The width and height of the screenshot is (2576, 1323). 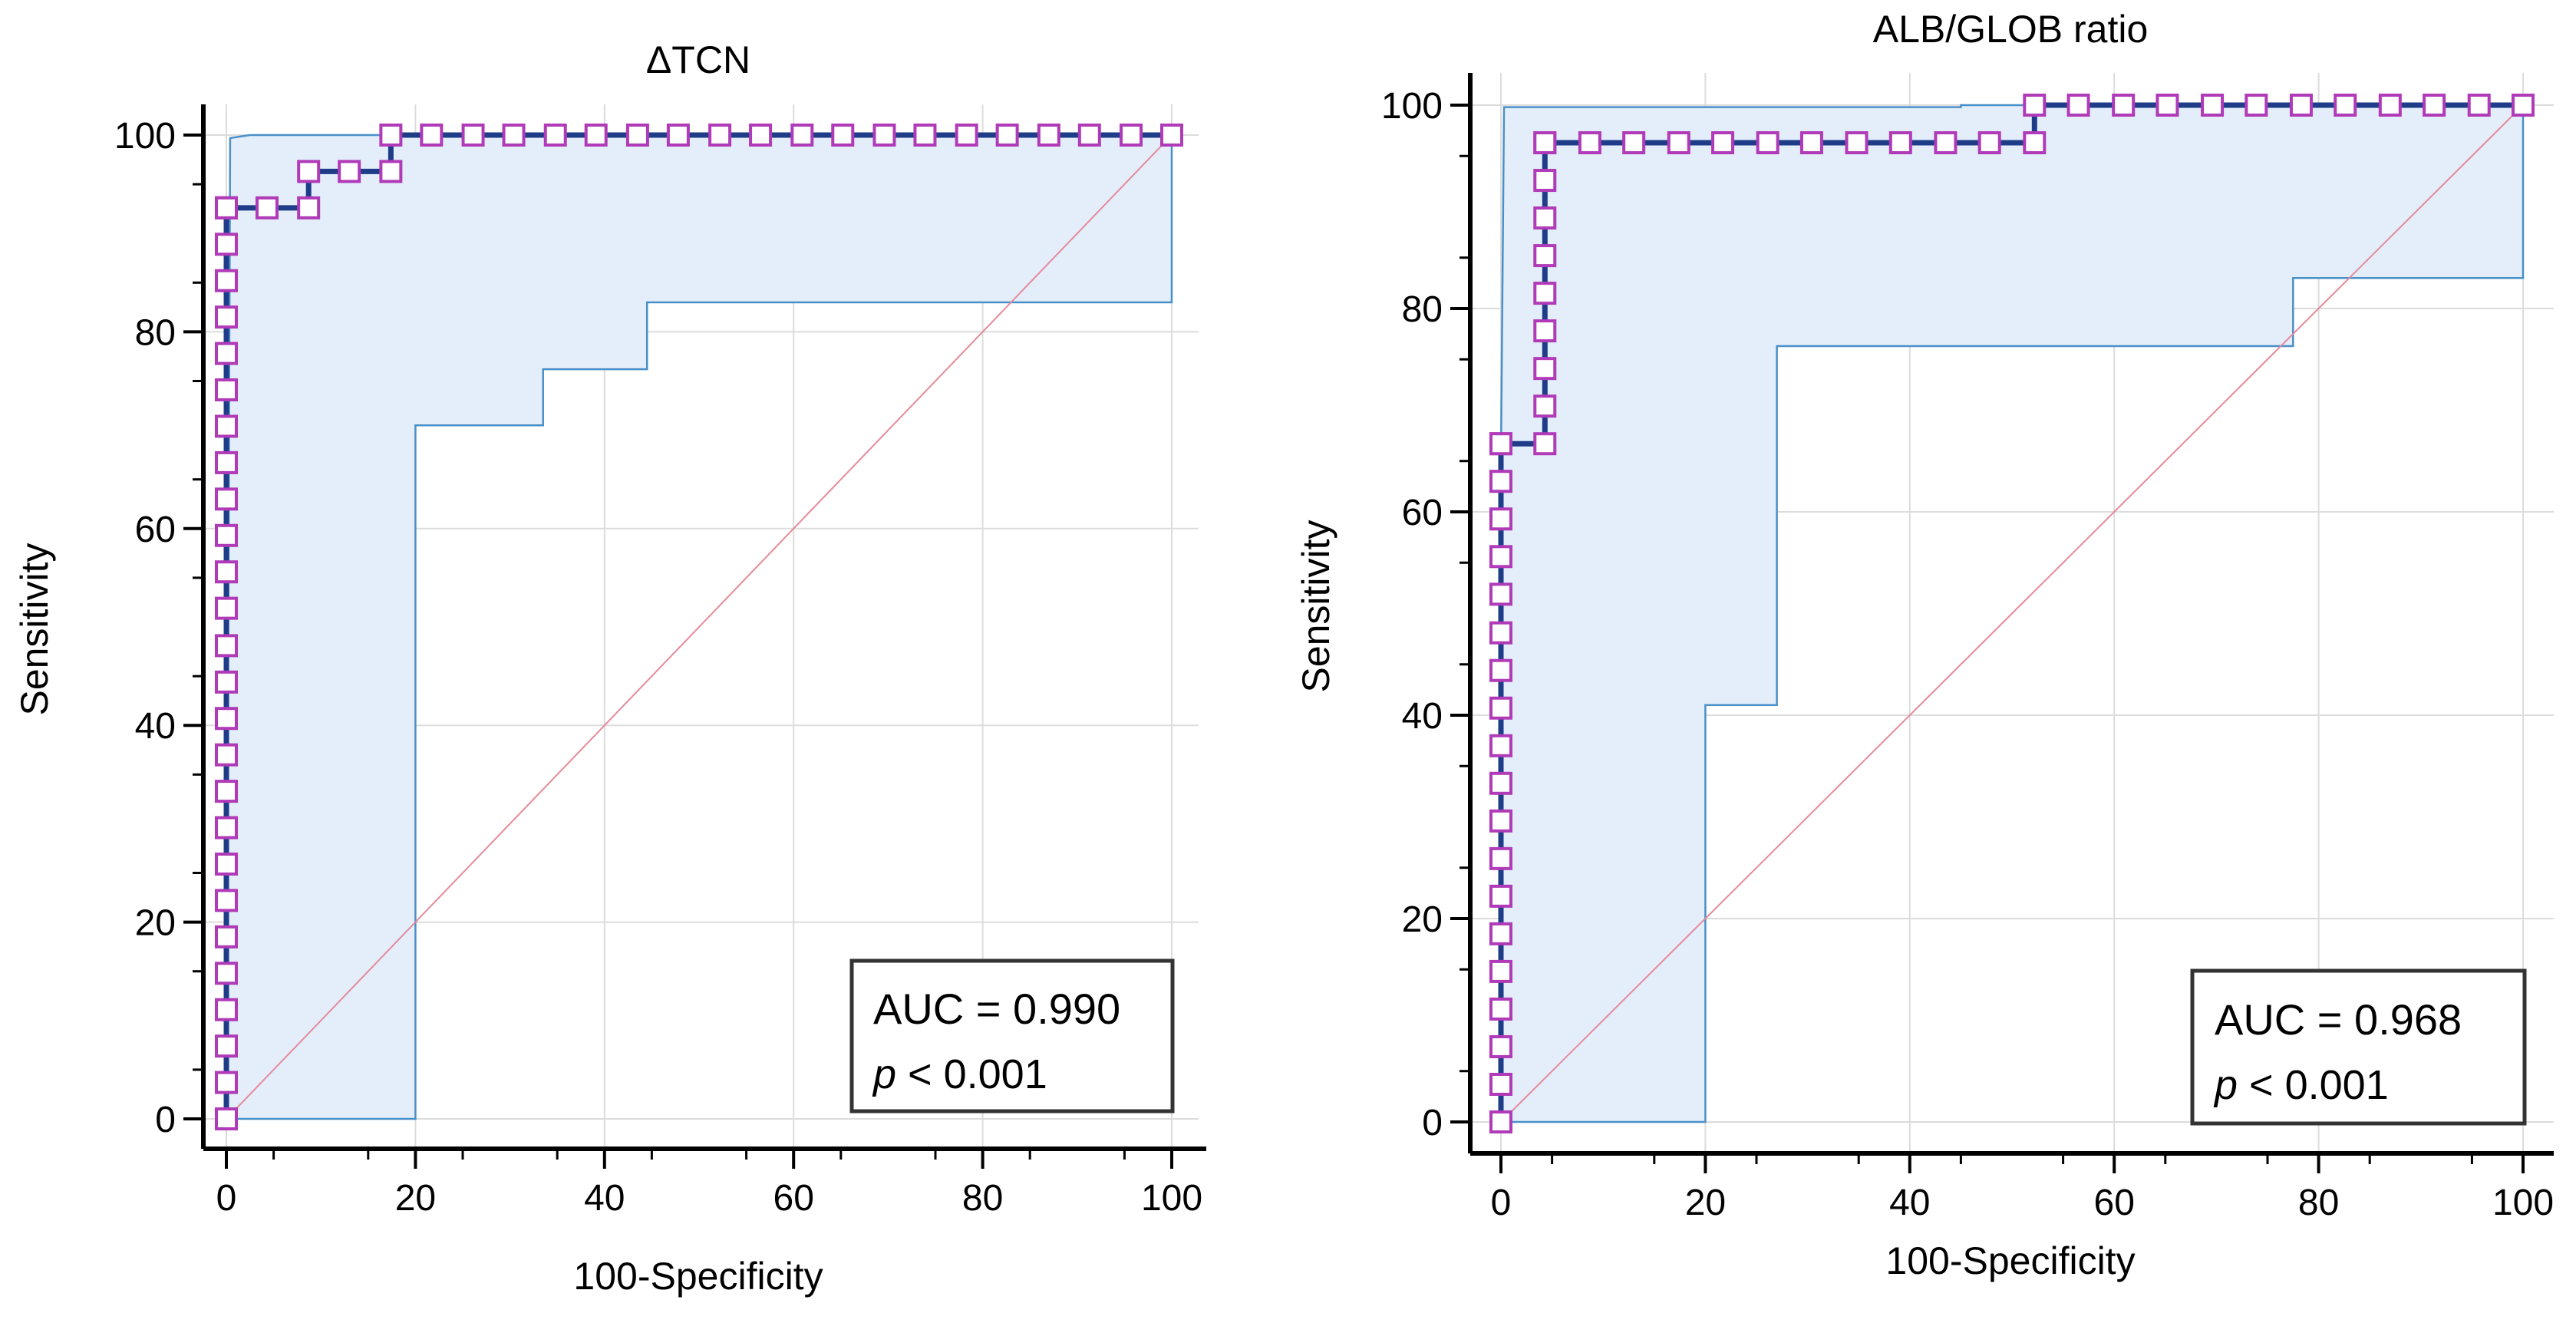 I want to click on chart1-y-tick-label: 20, so click(x=1422, y=919).